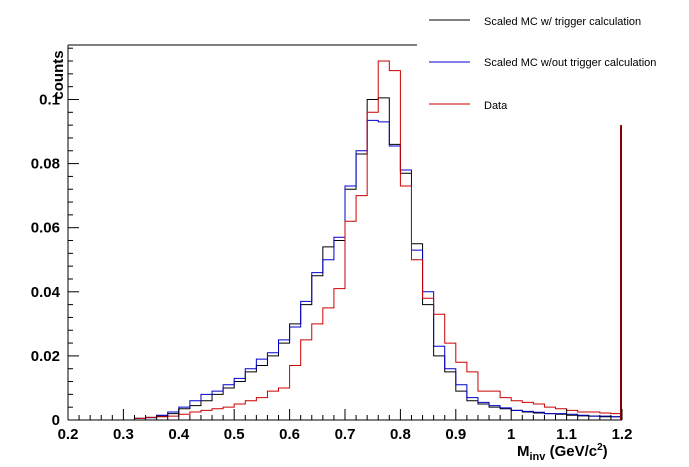  Describe the element at coordinates (234, 434) in the screenshot. I see `x-tick-label: 0.5` at that location.